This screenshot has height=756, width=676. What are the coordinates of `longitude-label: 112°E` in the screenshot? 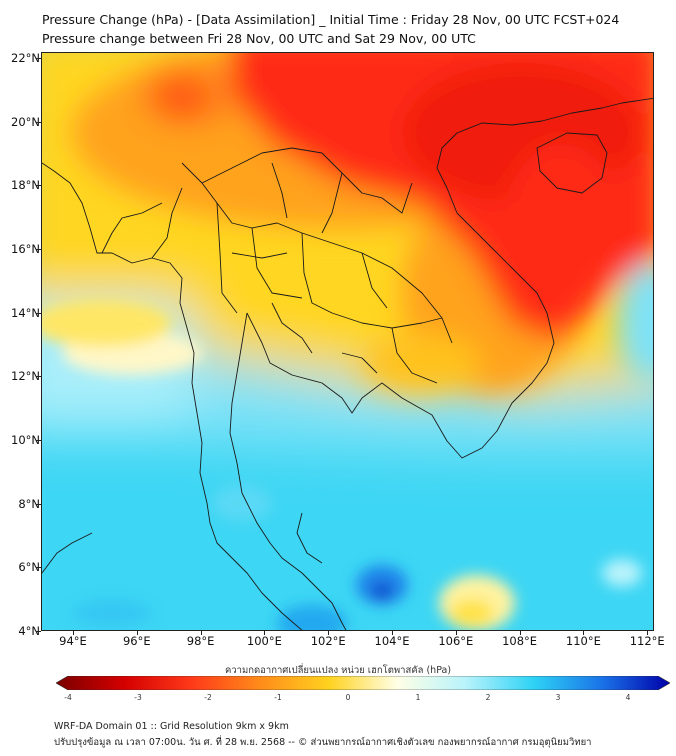 It's located at (647, 641).